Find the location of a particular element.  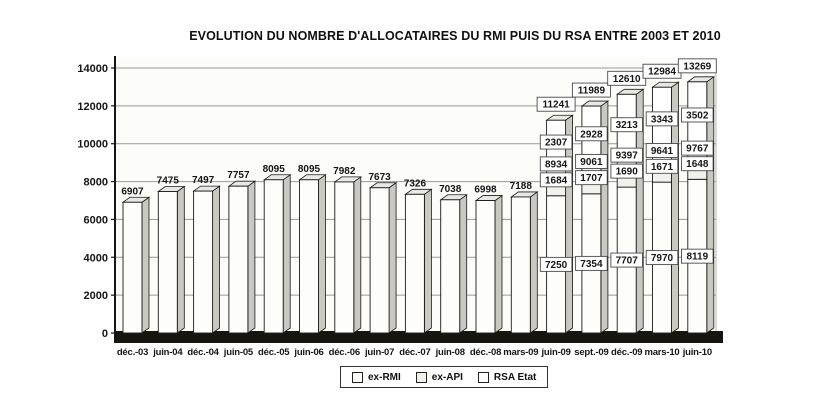

x-tick-label: mars-10 is located at coordinates (661, 352).